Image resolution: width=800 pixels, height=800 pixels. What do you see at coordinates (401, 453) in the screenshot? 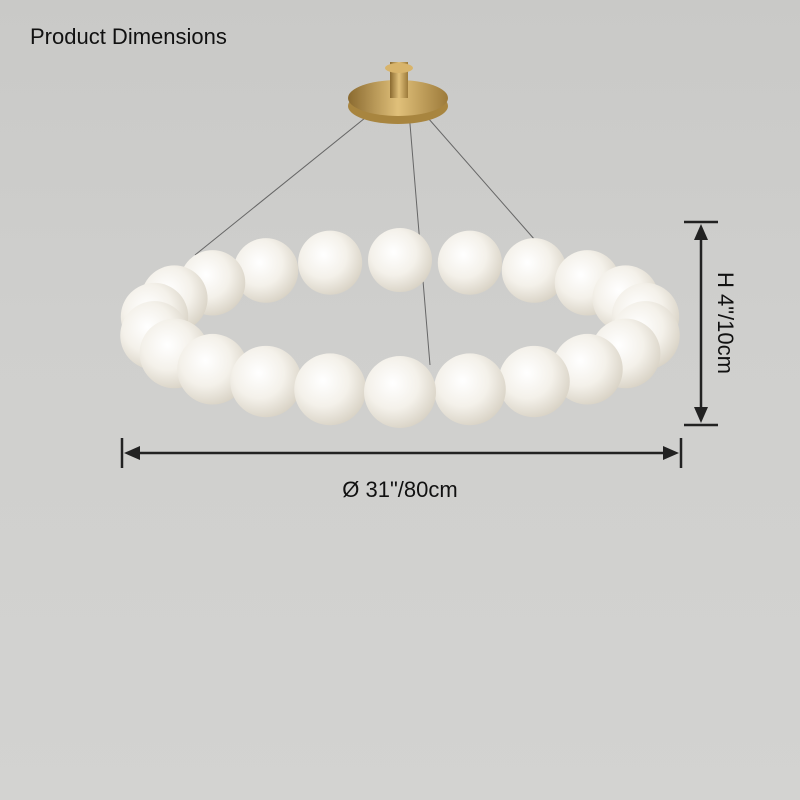
I see `width-dimension-arrow` at bounding box center [401, 453].